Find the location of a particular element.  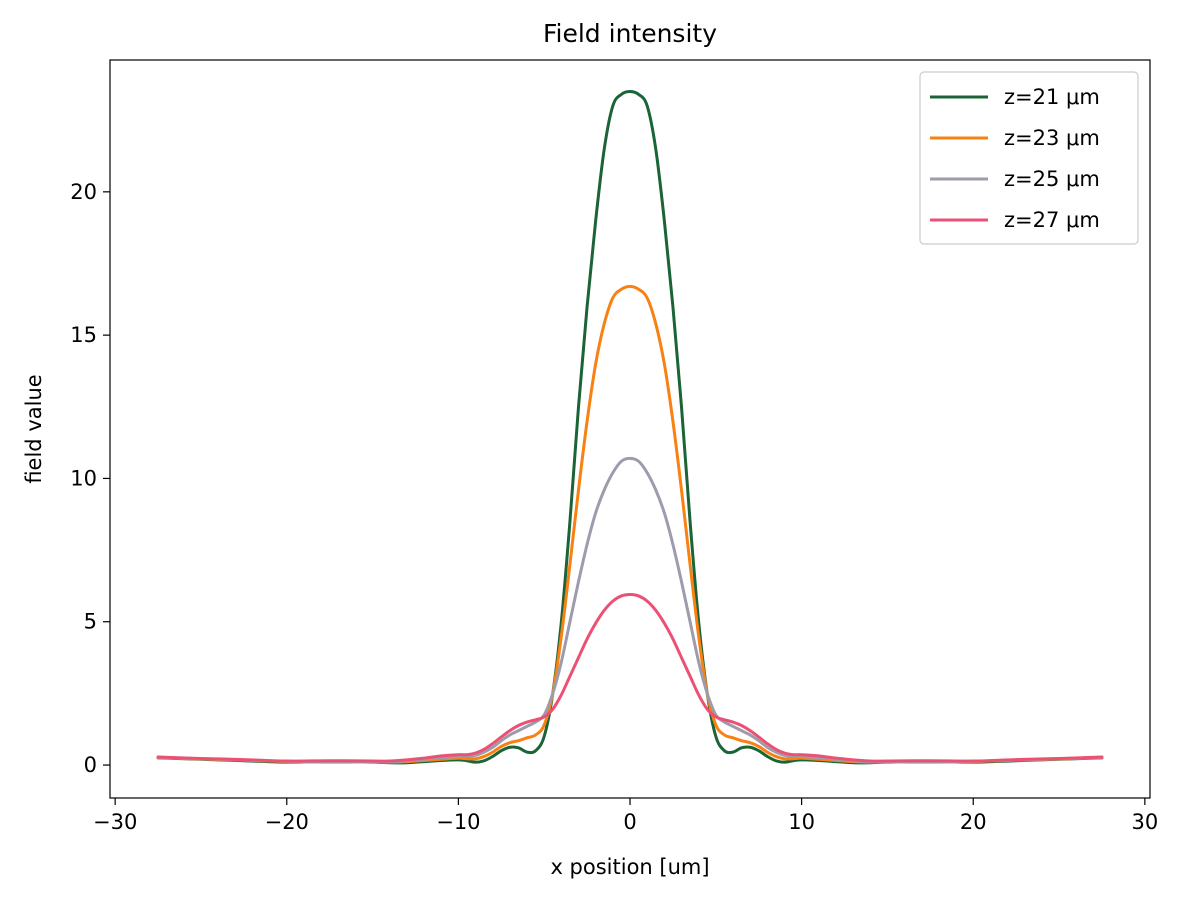

x-axis-label: x position [um] is located at coordinates (629, 867).